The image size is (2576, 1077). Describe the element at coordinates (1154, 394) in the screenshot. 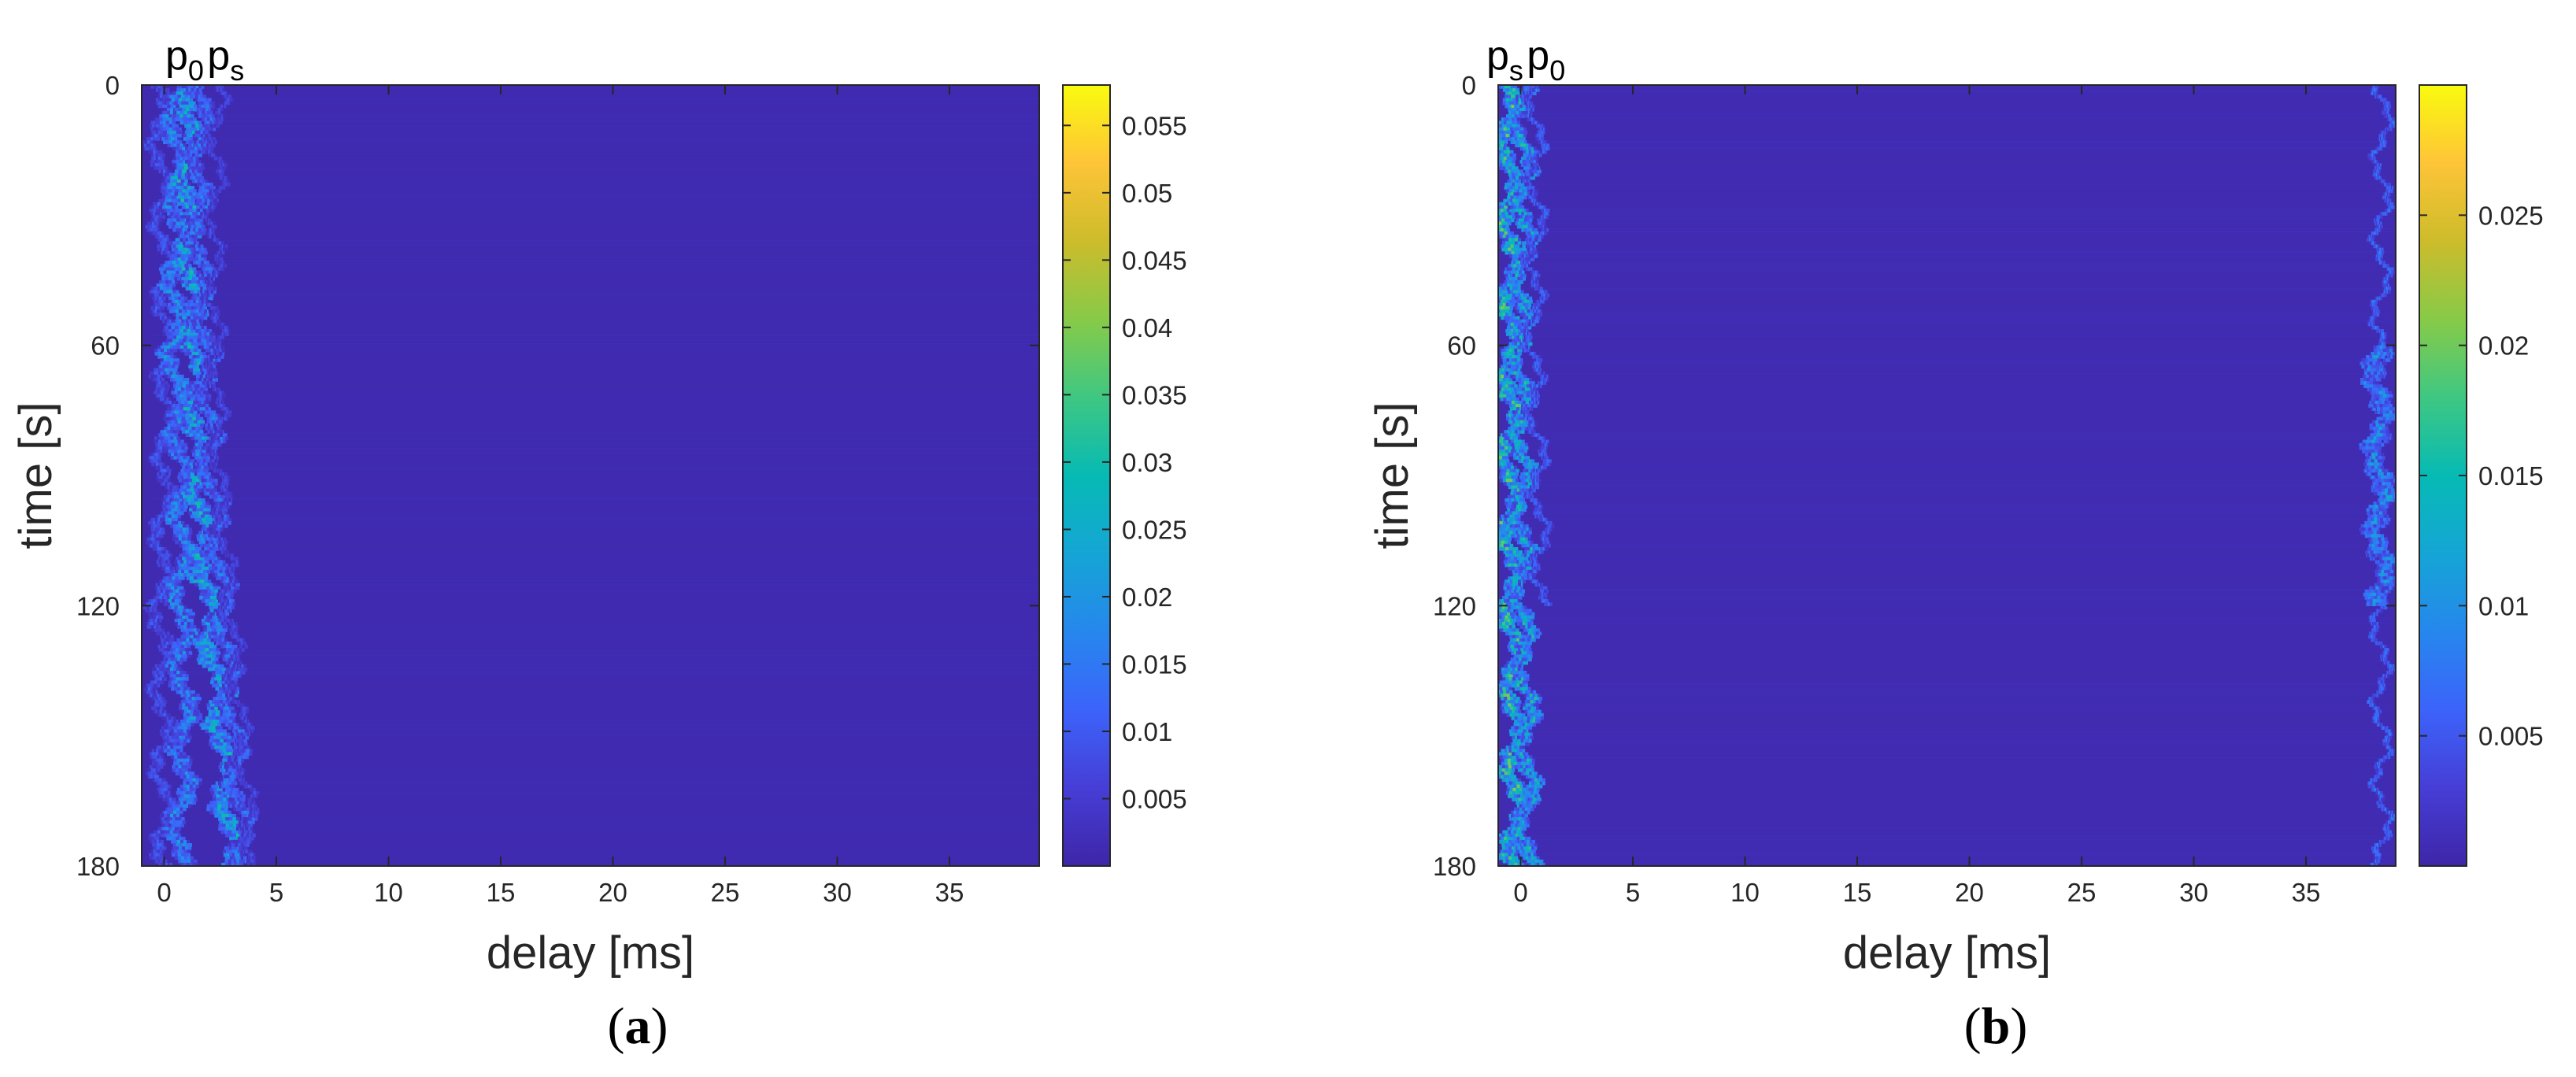

I see `colorbar-tick-label: 0.035` at that location.